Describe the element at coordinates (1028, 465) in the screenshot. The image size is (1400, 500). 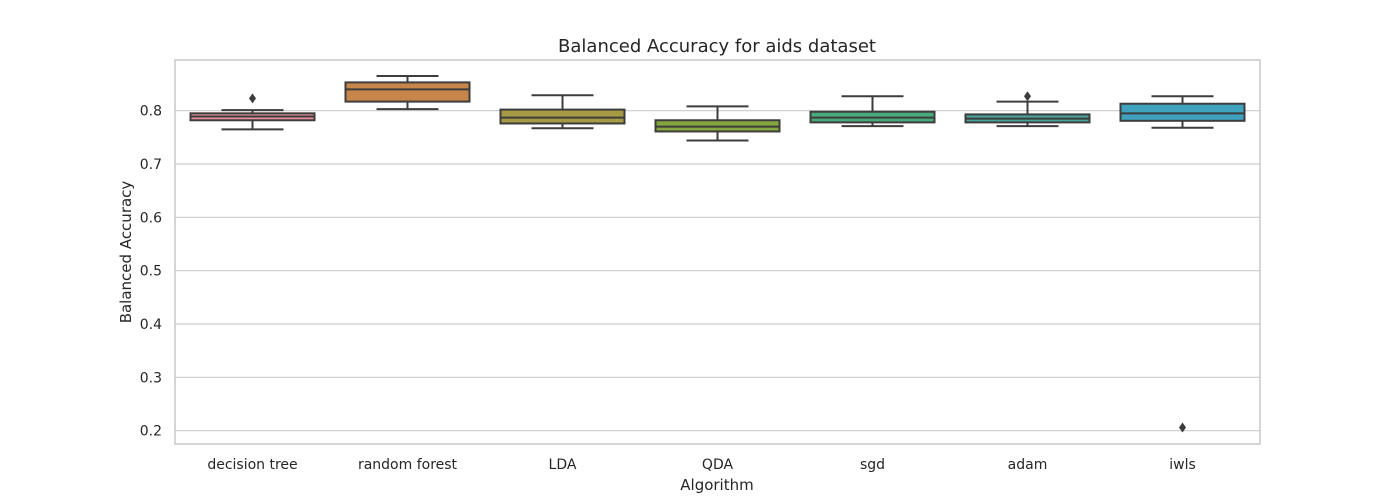
I see `x-tick-label: adam` at that location.